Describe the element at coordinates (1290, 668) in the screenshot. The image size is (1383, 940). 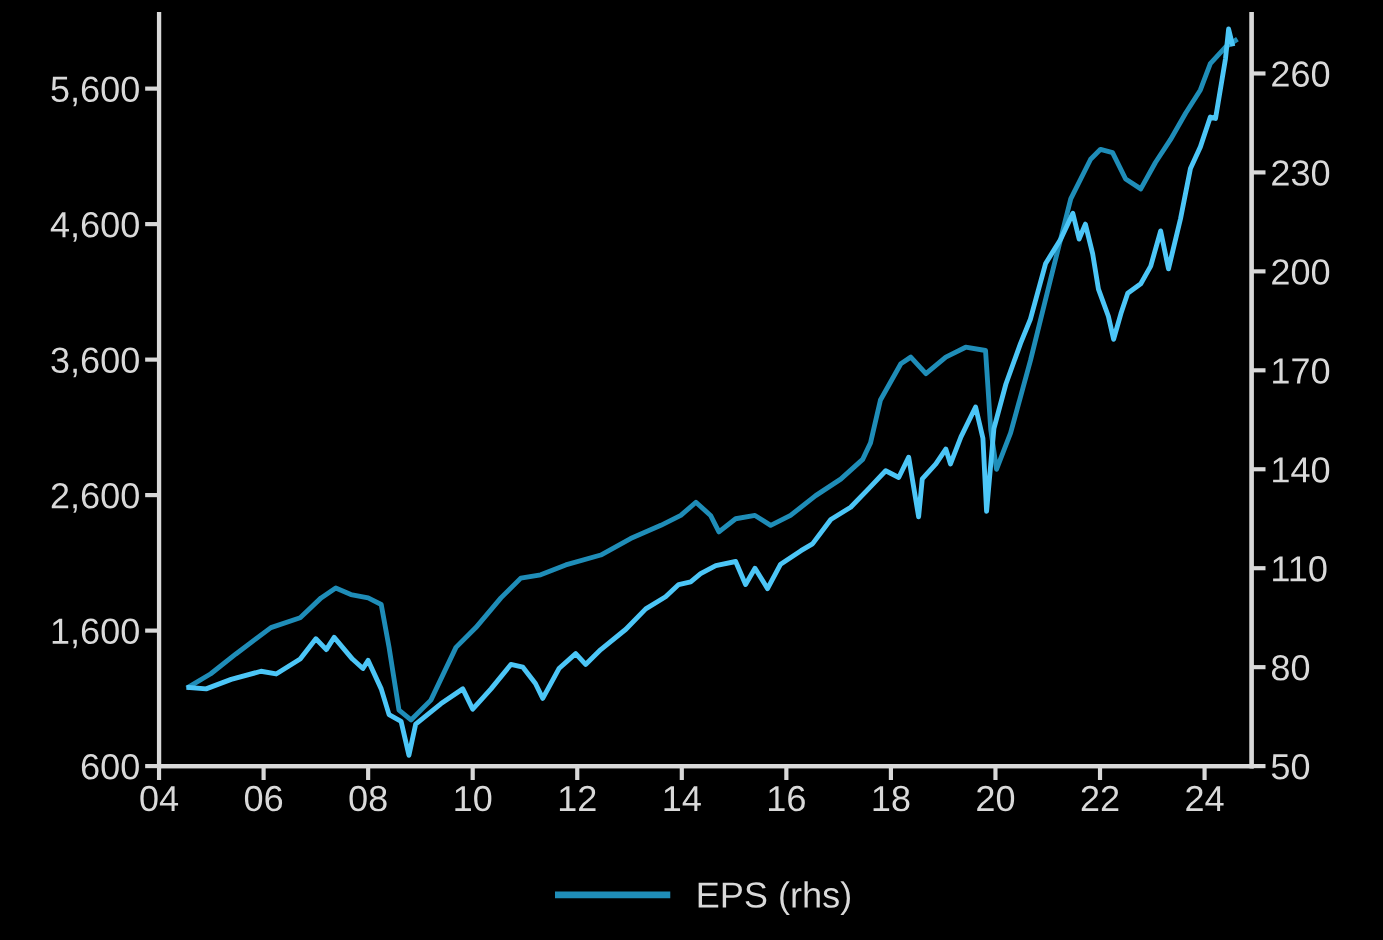
I see `y2-tick-label: 80` at that location.